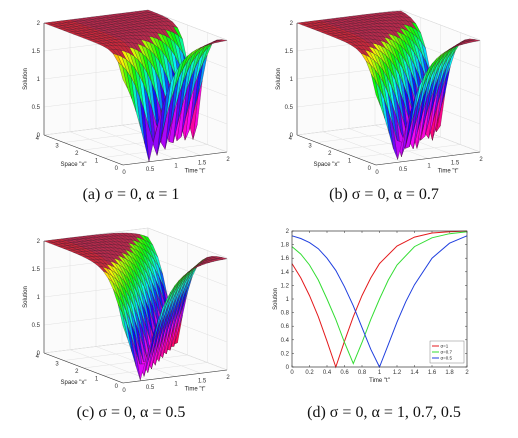 This screenshot has height=438, width=518. I want to click on t-axis-line-a, so click(175, 158).